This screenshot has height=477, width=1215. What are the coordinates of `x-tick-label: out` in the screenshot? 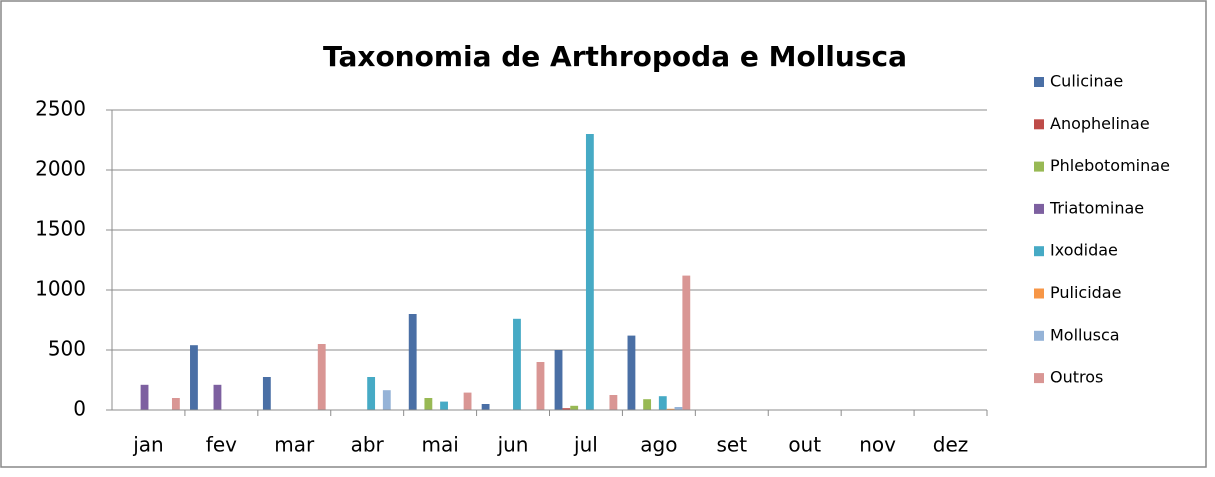 It's located at (804, 445).